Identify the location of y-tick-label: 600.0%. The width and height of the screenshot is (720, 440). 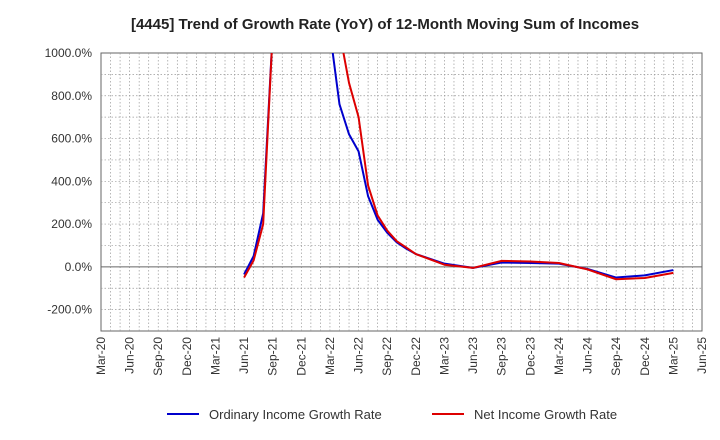
(71, 139).